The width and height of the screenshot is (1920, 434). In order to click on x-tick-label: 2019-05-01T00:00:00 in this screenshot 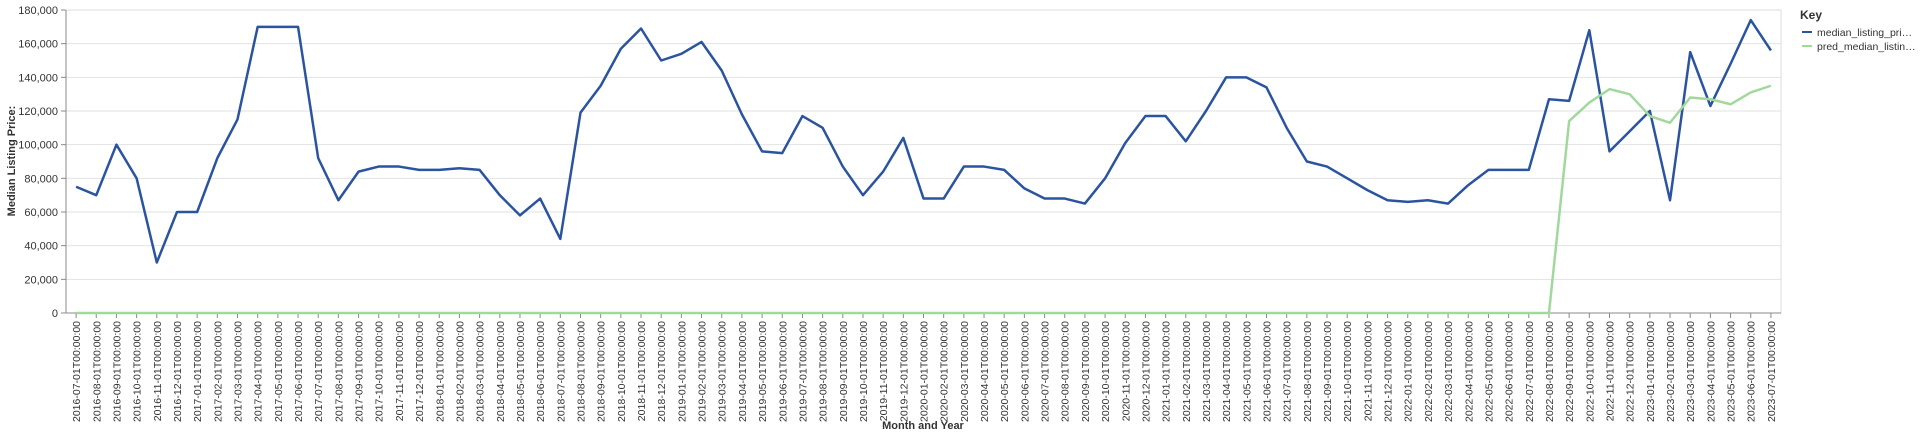, I will do `click(763, 371)`.